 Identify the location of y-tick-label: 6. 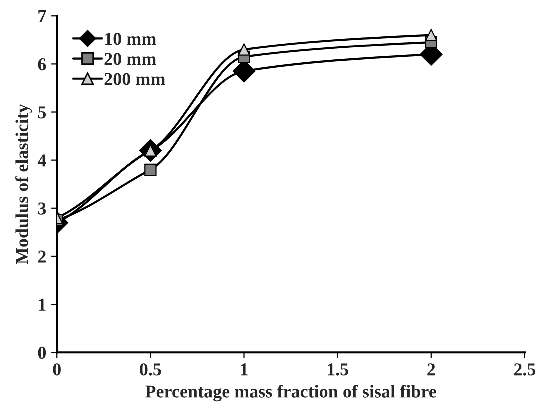
(42, 64).